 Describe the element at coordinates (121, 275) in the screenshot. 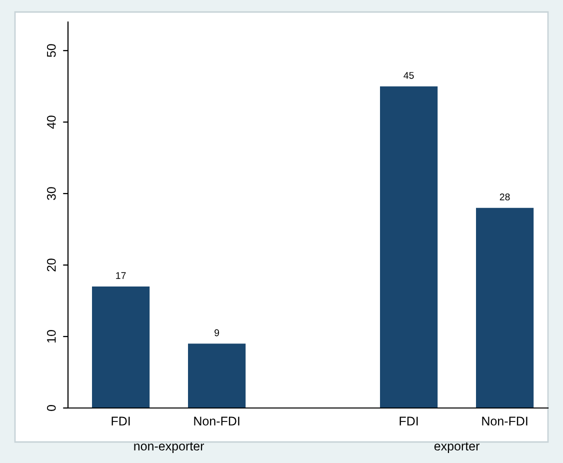

I see `data-label: 17` at that location.